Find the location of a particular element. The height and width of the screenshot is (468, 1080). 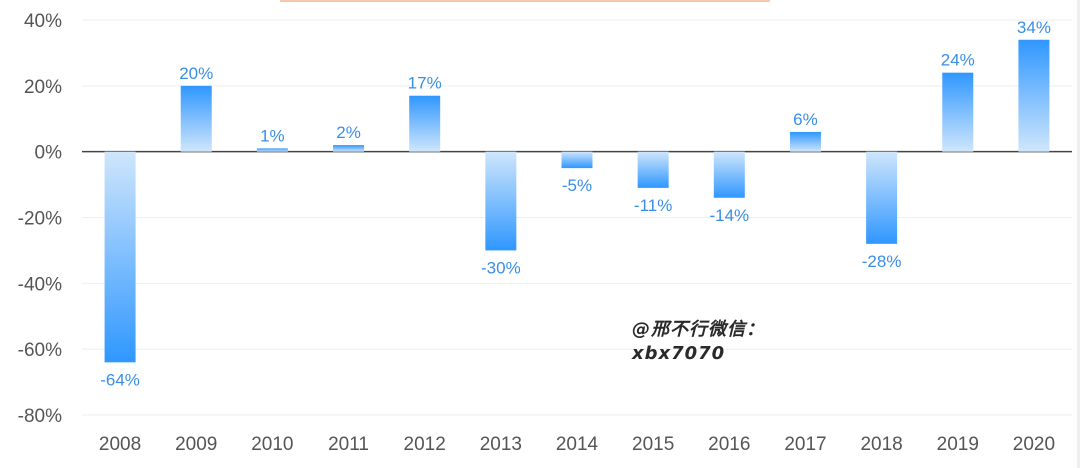

x-tick-label: 2013 is located at coordinates (501, 444).